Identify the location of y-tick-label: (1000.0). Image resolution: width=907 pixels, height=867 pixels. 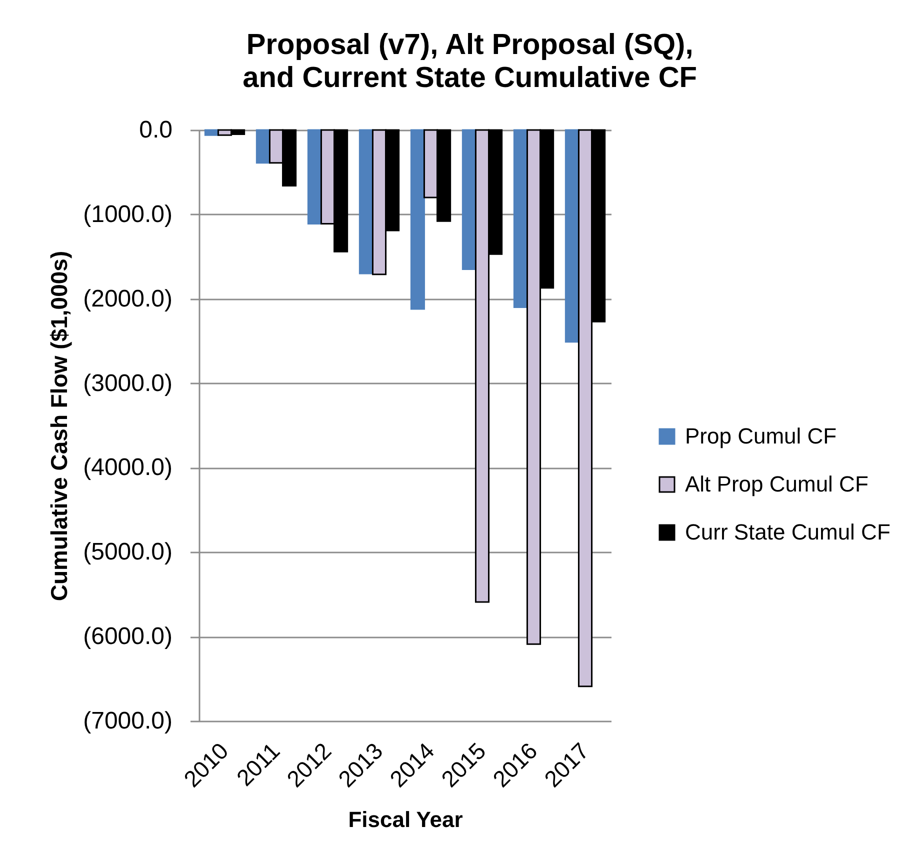
(127, 214).